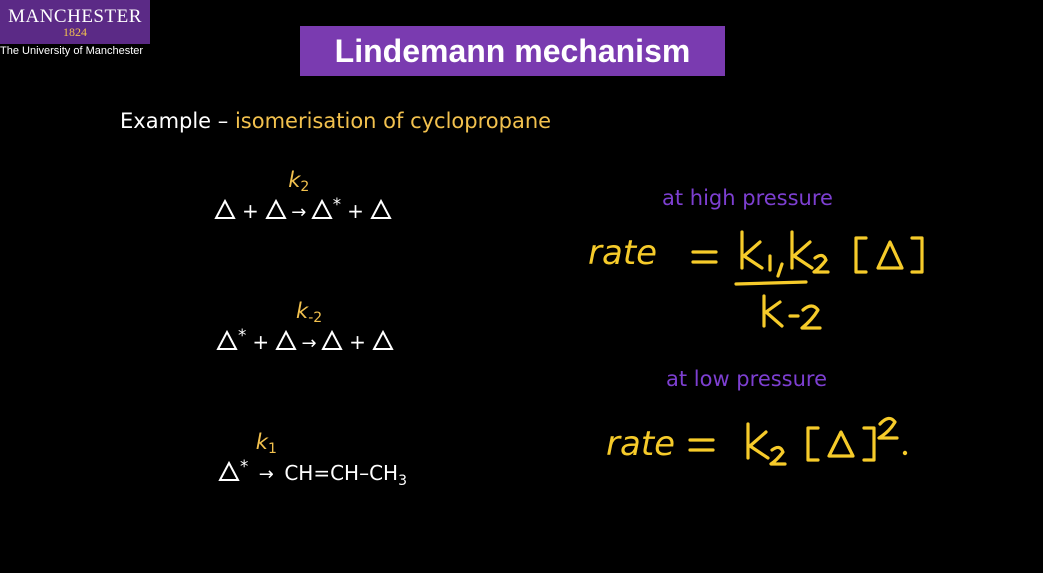  What do you see at coordinates (888, 428) in the screenshot?
I see `hw-squared` at bounding box center [888, 428].